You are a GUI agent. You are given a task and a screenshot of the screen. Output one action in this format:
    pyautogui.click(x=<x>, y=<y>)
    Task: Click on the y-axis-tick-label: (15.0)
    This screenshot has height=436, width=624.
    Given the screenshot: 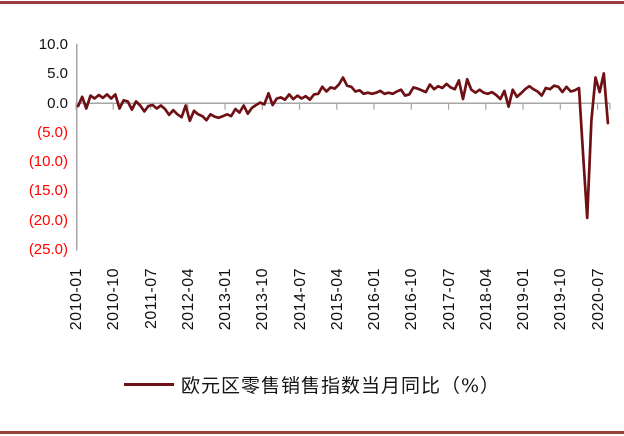 What is the action you would take?
    pyautogui.click(x=48, y=191)
    